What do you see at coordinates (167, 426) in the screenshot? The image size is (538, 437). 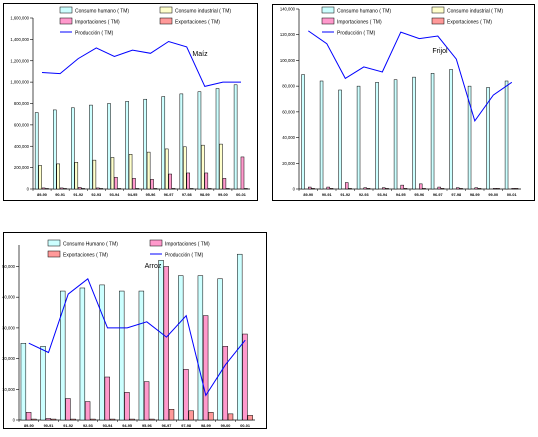 I see `x-tick-label: 96-97` at bounding box center [167, 426].